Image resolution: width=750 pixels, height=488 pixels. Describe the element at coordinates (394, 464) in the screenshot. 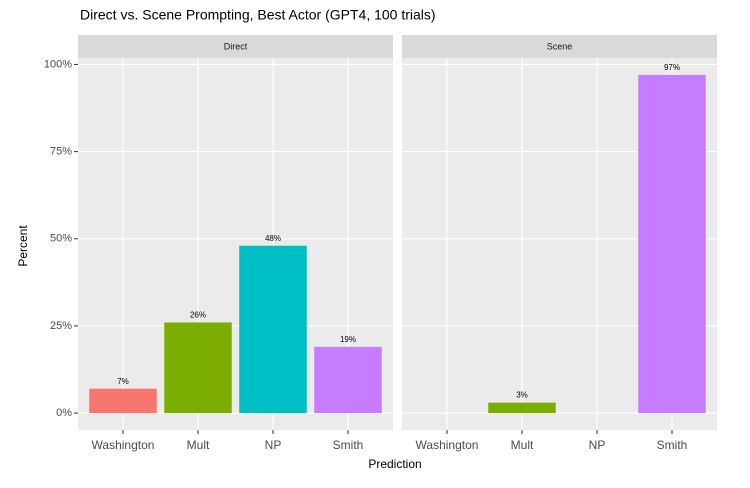

I see `x-axis-label: Prediction` at that location.